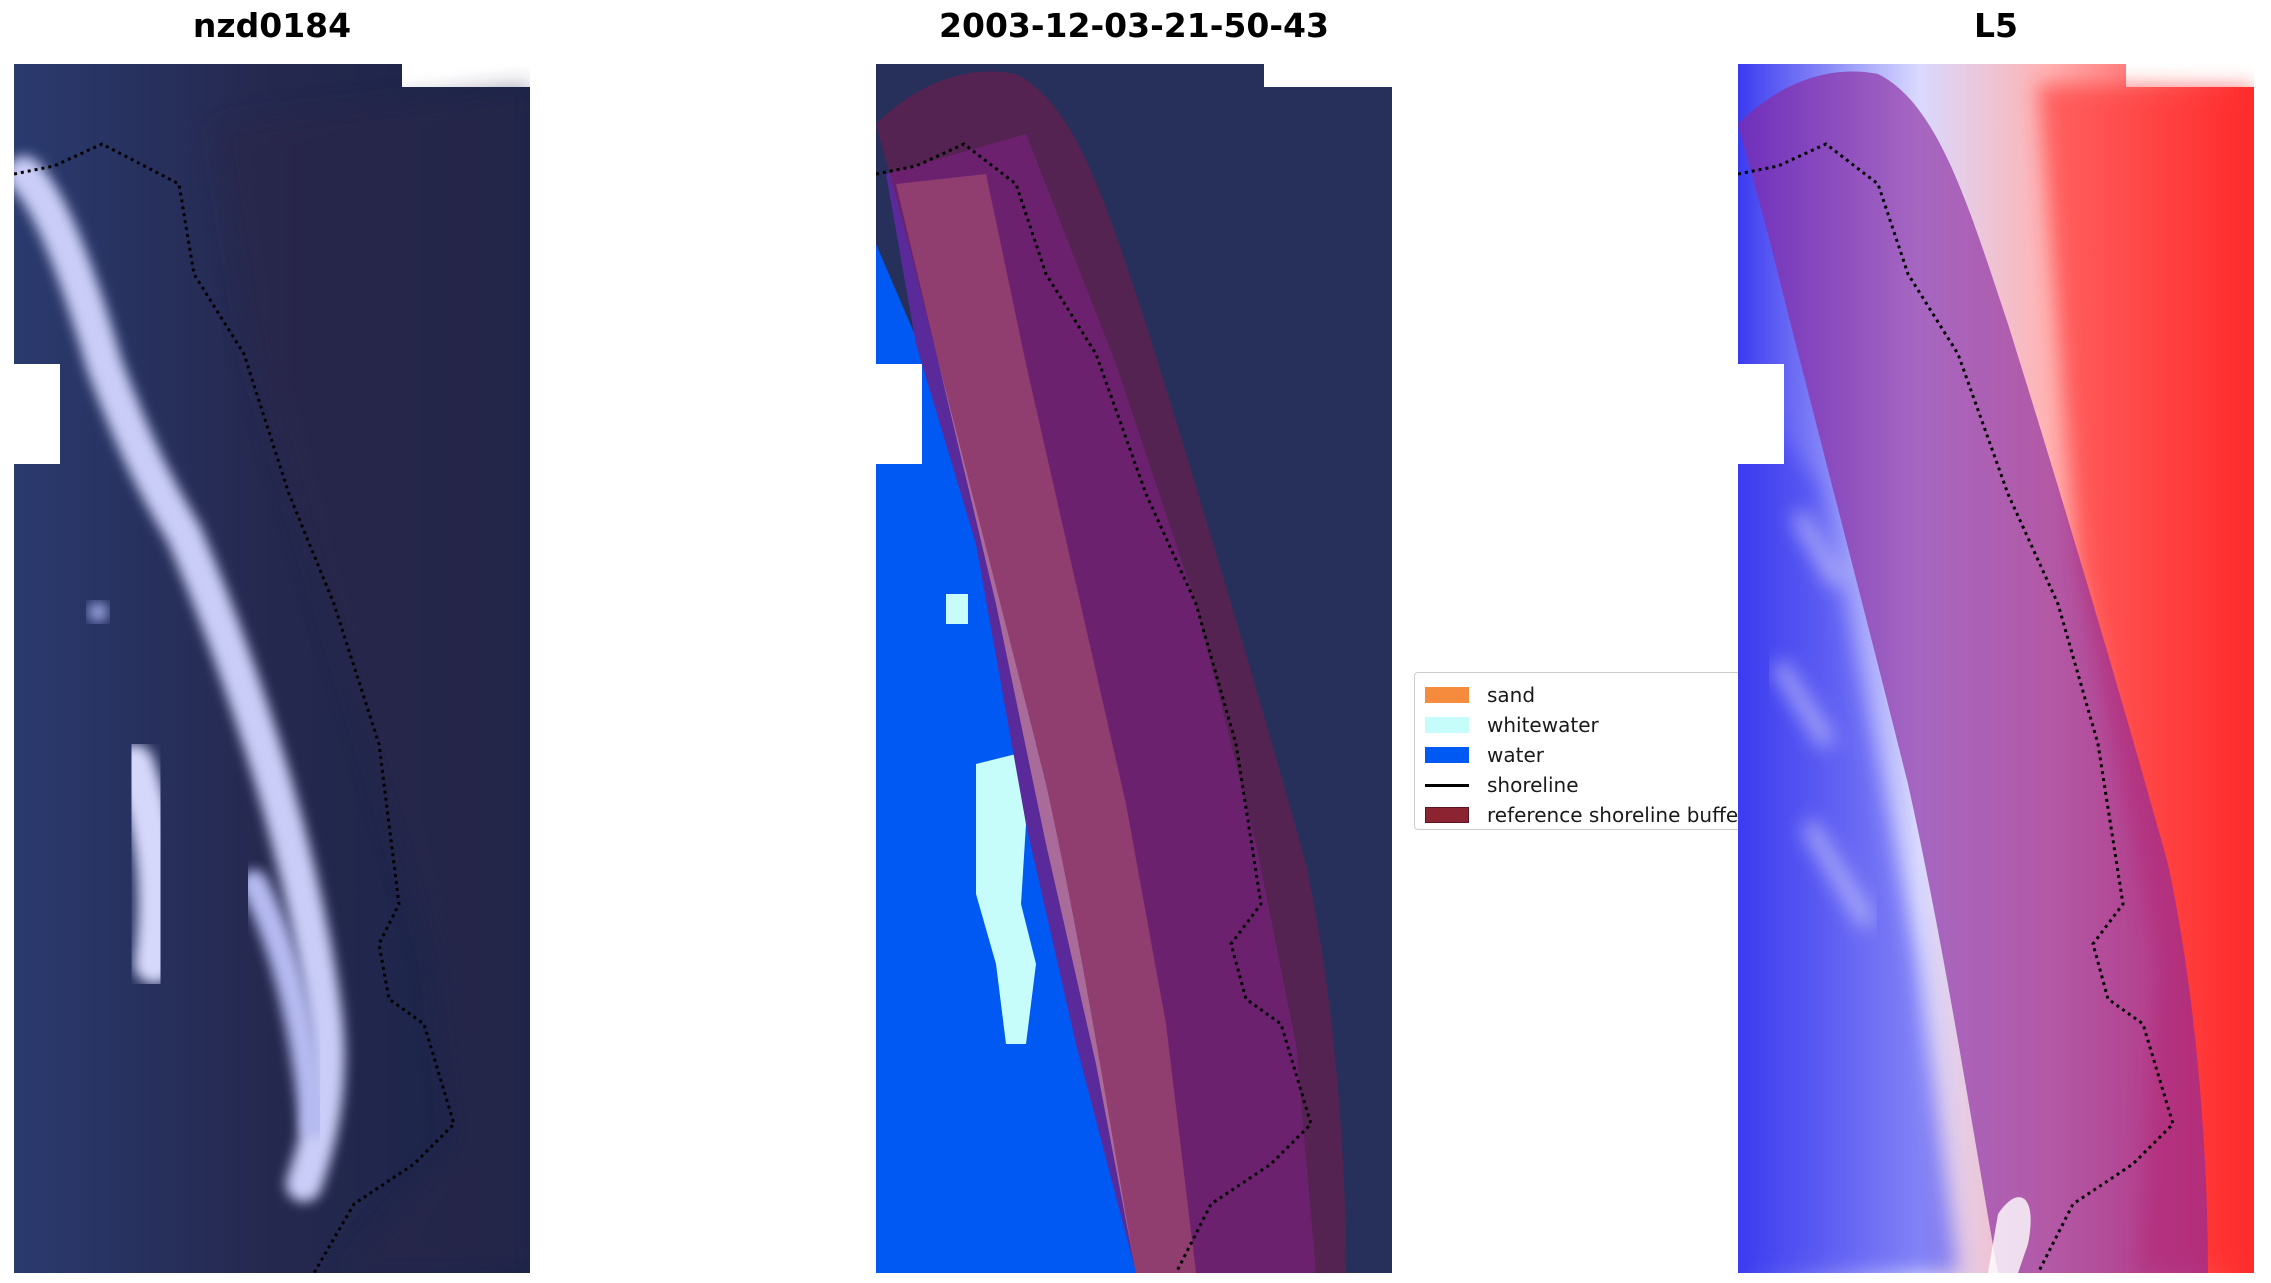  I want to click on legend-item-shoreline: shoreline, so click(1502, 785).